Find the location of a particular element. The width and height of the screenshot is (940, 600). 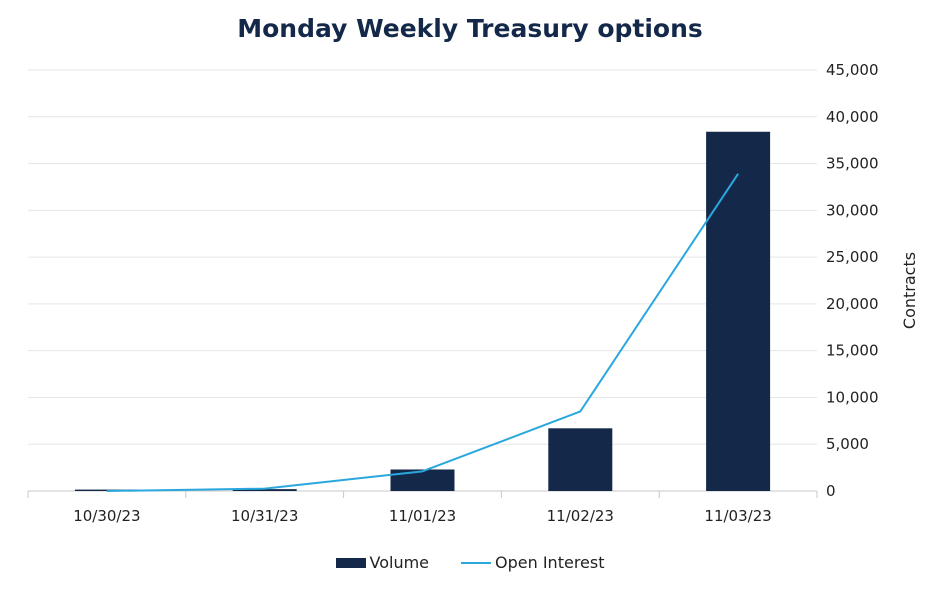

y-axis-label: Contracts is located at coordinates (909, 290).